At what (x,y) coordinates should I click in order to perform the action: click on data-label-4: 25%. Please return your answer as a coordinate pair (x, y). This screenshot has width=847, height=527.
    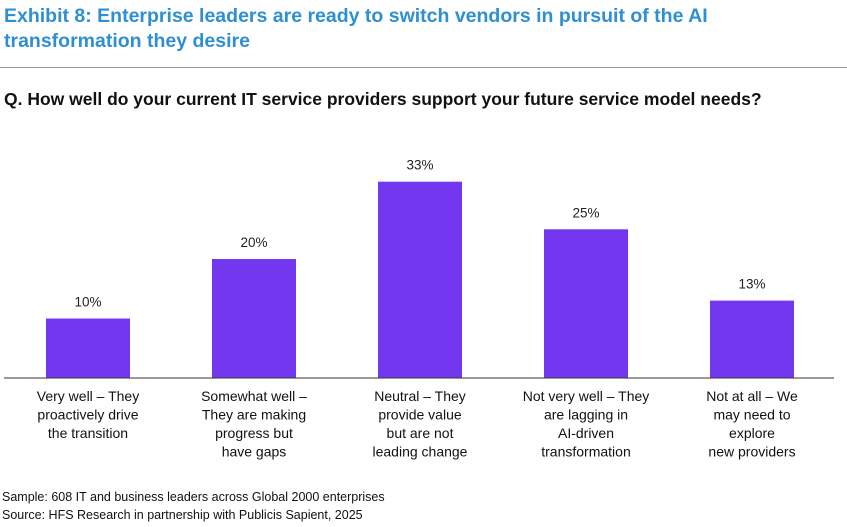
    Looking at the image, I should click on (585, 212).